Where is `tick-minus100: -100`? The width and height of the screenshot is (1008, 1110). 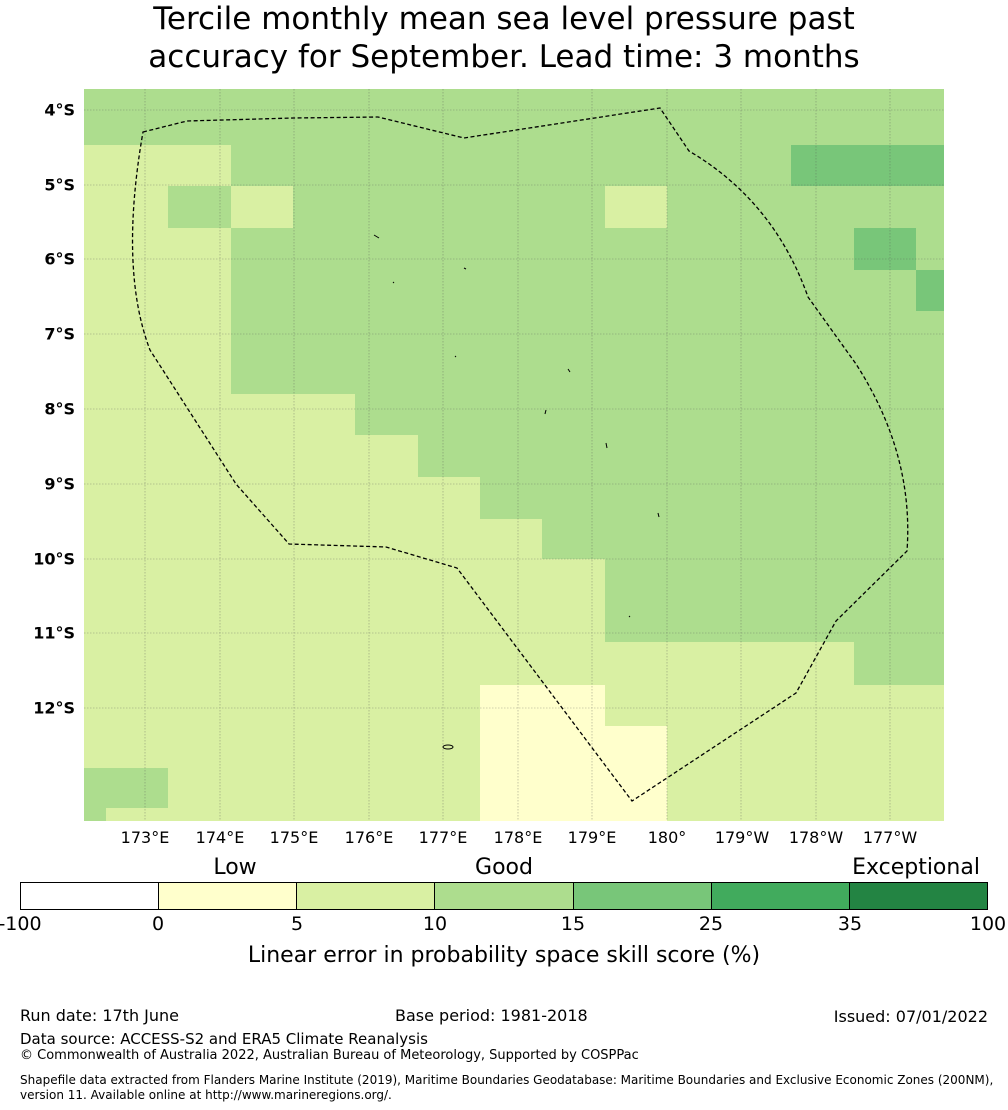
tick-minus100: -100 is located at coordinates (21, 924).